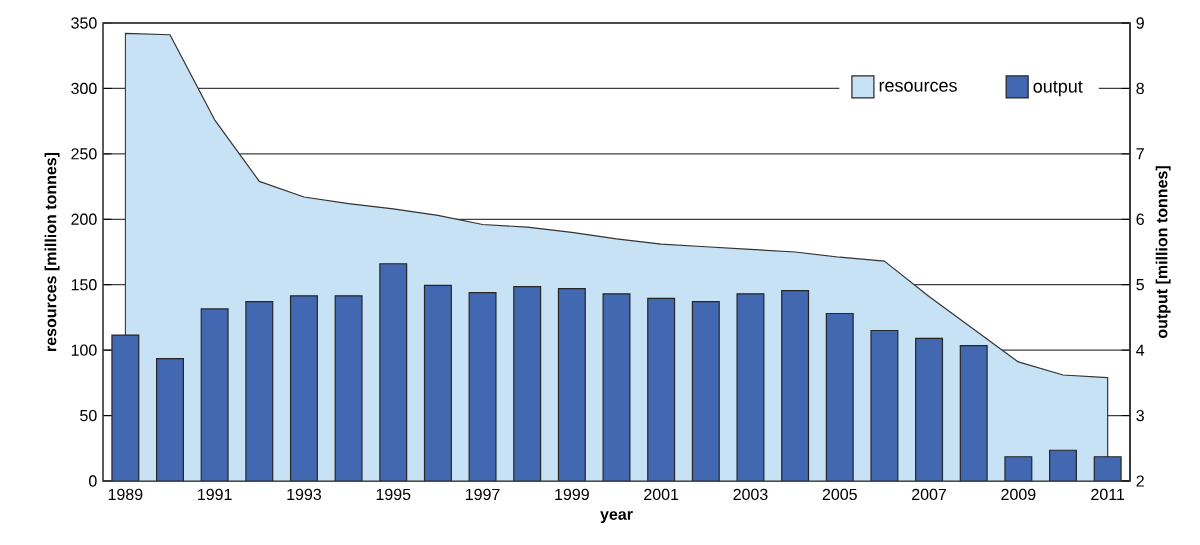 This screenshot has height=545, width=1200. What do you see at coordinates (572, 494) in the screenshot?
I see `x-tick-label: 1999` at bounding box center [572, 494].